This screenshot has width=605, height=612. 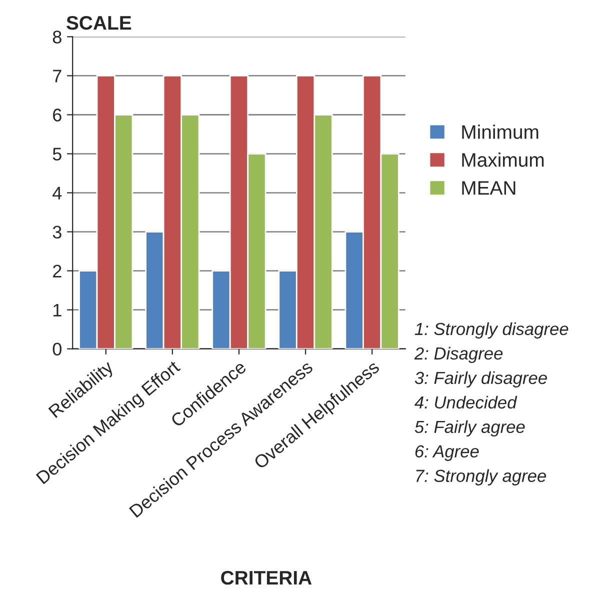 I want to click on legend-label: Maximum, so click(x=503, y=159).